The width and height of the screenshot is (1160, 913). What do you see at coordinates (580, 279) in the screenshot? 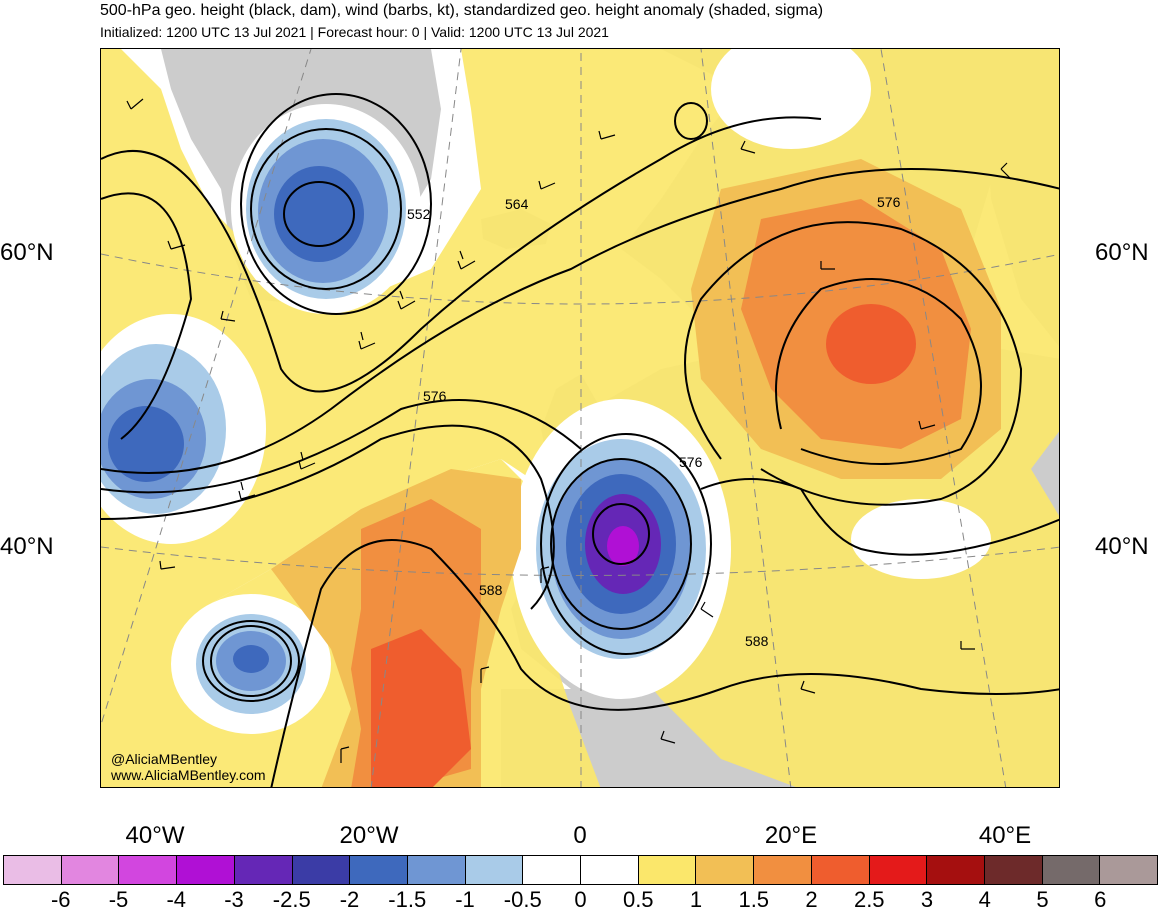
I see `parallel-60n` at bounding box center [580, 279].